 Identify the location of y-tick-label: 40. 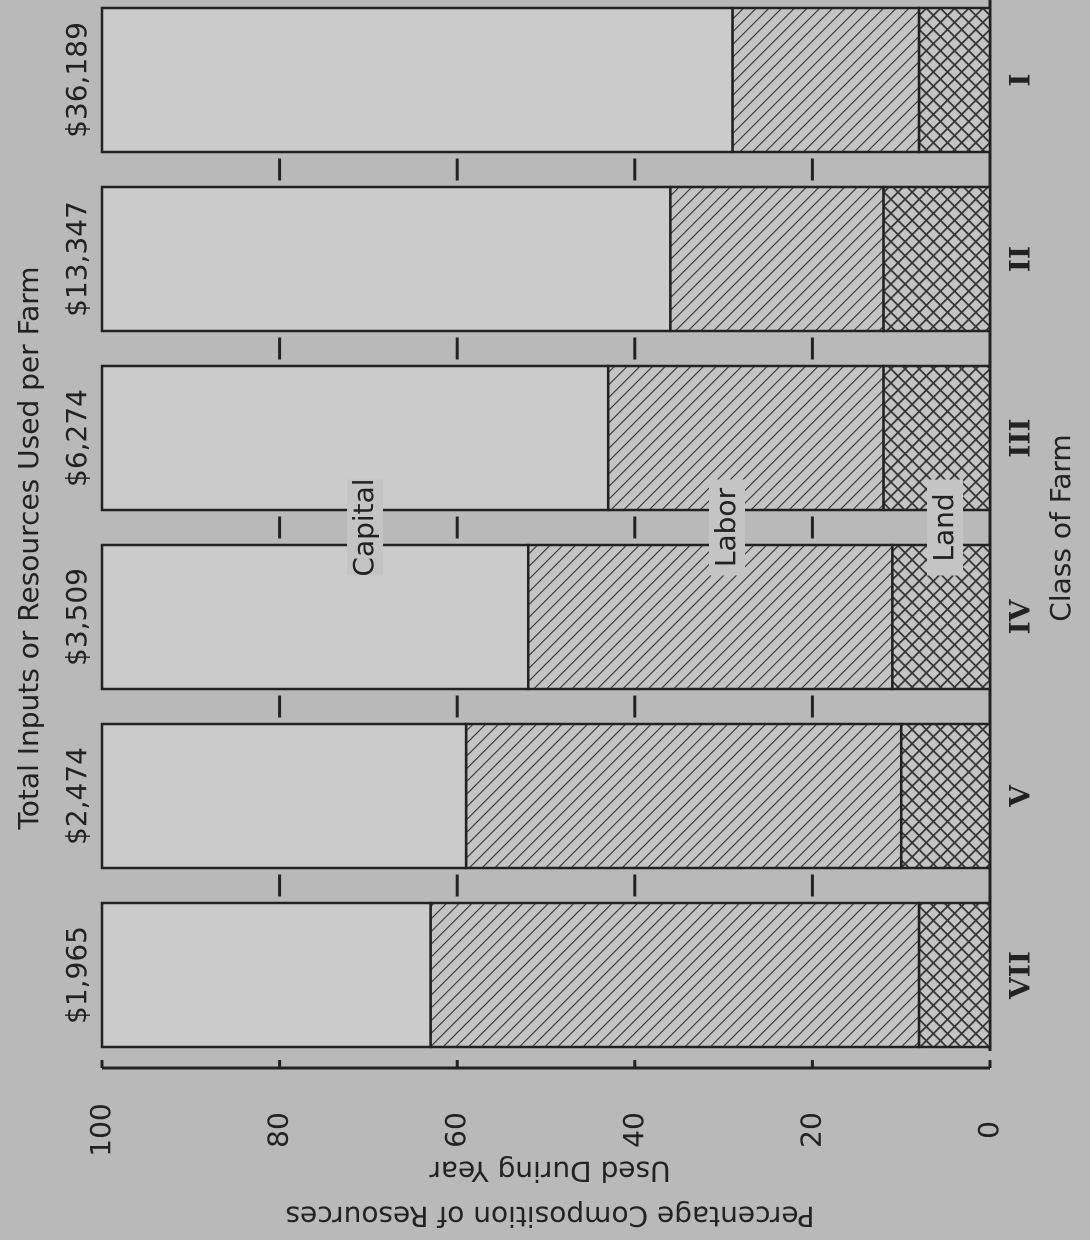
(633, 1130).